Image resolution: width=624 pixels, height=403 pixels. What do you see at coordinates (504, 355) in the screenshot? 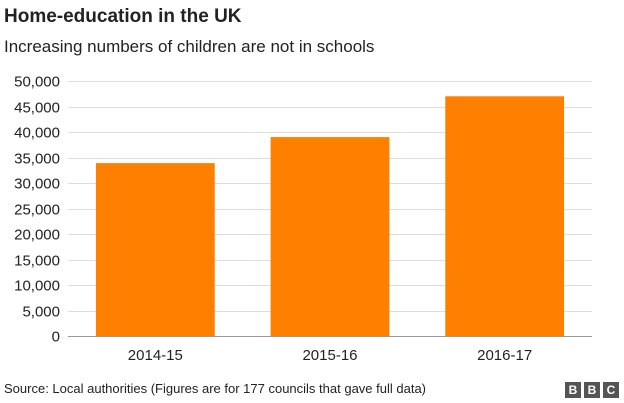
I see `x-tick-label: 2016-17` at bounding box center [504, 355].